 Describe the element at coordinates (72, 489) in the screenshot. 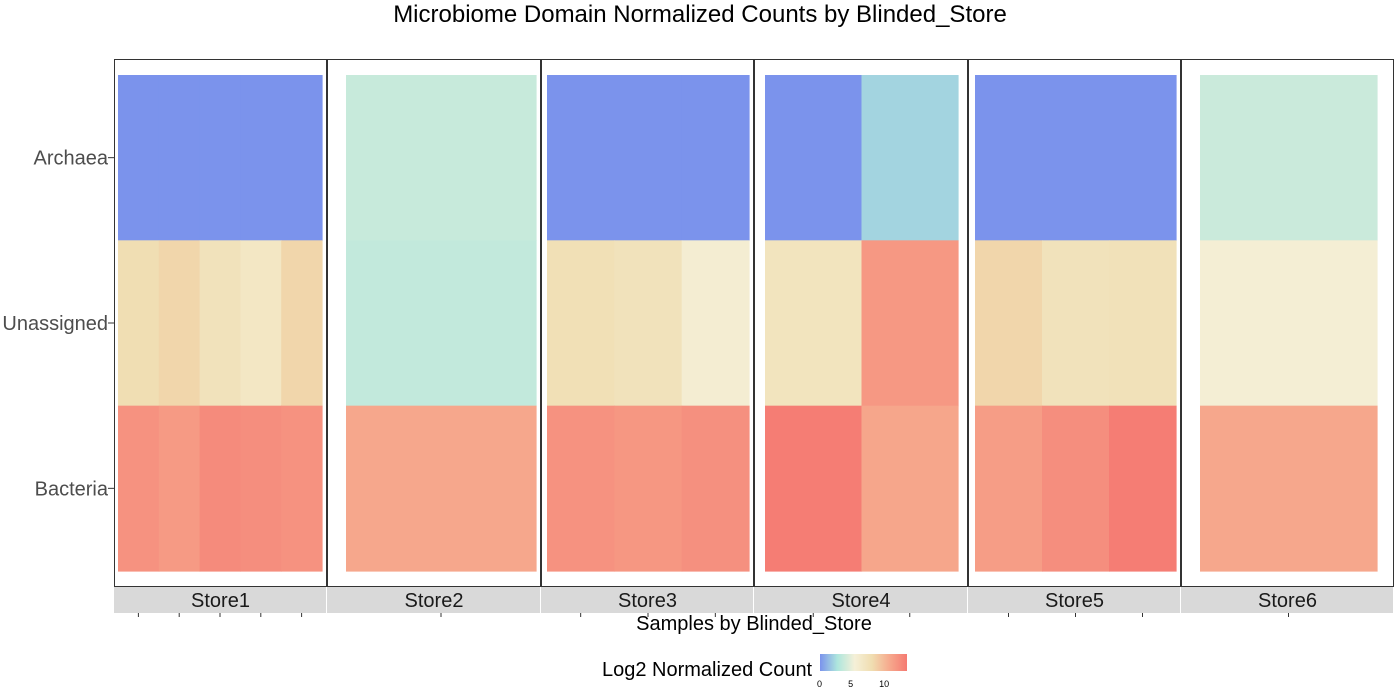

I see `y-axis-tick-label: Bacteria` at that location.